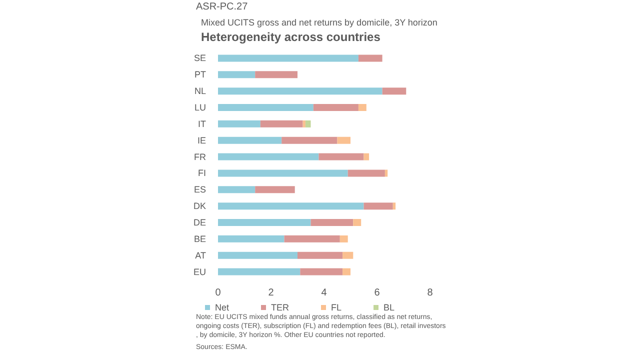  What do you see at coordinates (202, 123) in the screenshot?
I see `y-tick-label: IT` at bounding box center [202, 123].